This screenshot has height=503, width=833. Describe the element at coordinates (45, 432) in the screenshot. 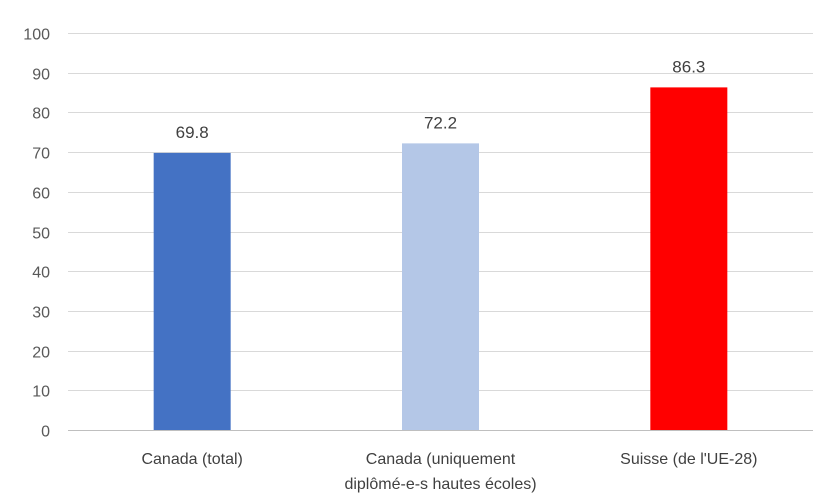

I see `y-tick-label: 0` at that location.